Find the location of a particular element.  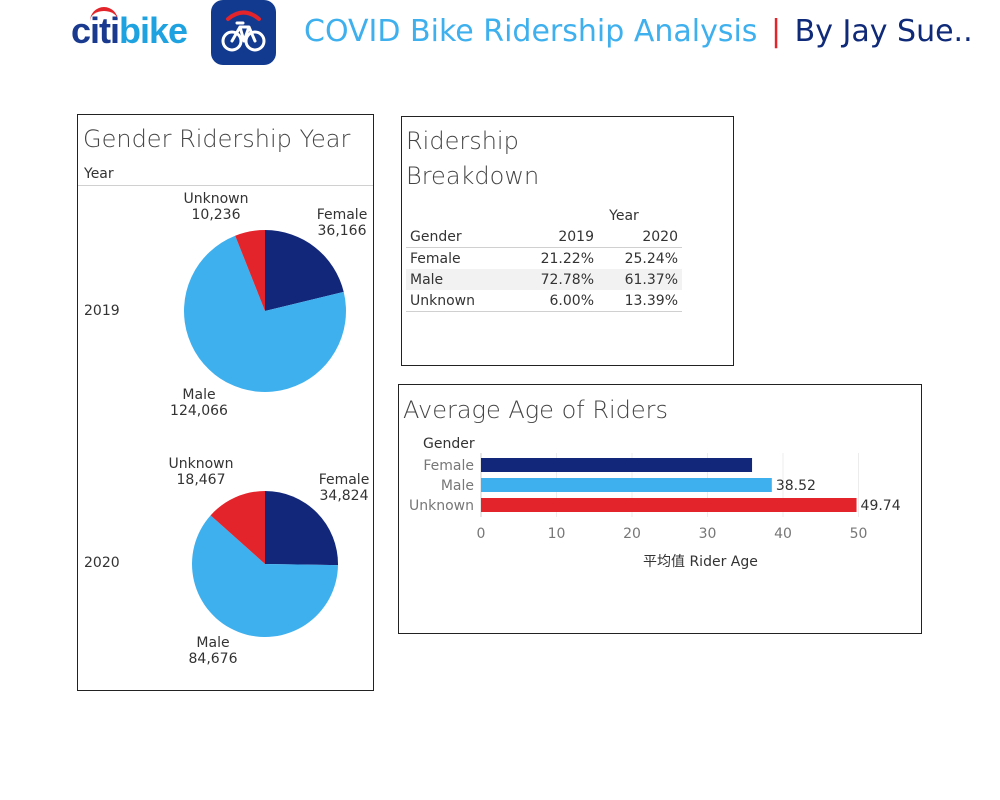

pie-2019-female-name: Female is located at coordinates (342, 215).